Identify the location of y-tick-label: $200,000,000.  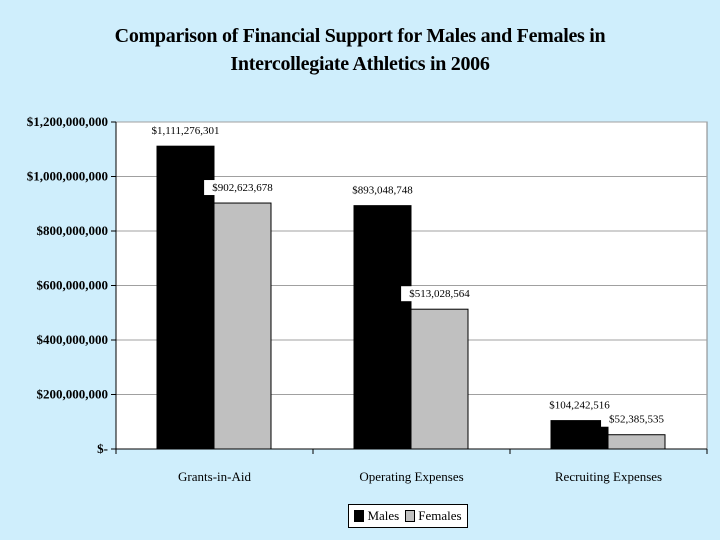
(73, 394).